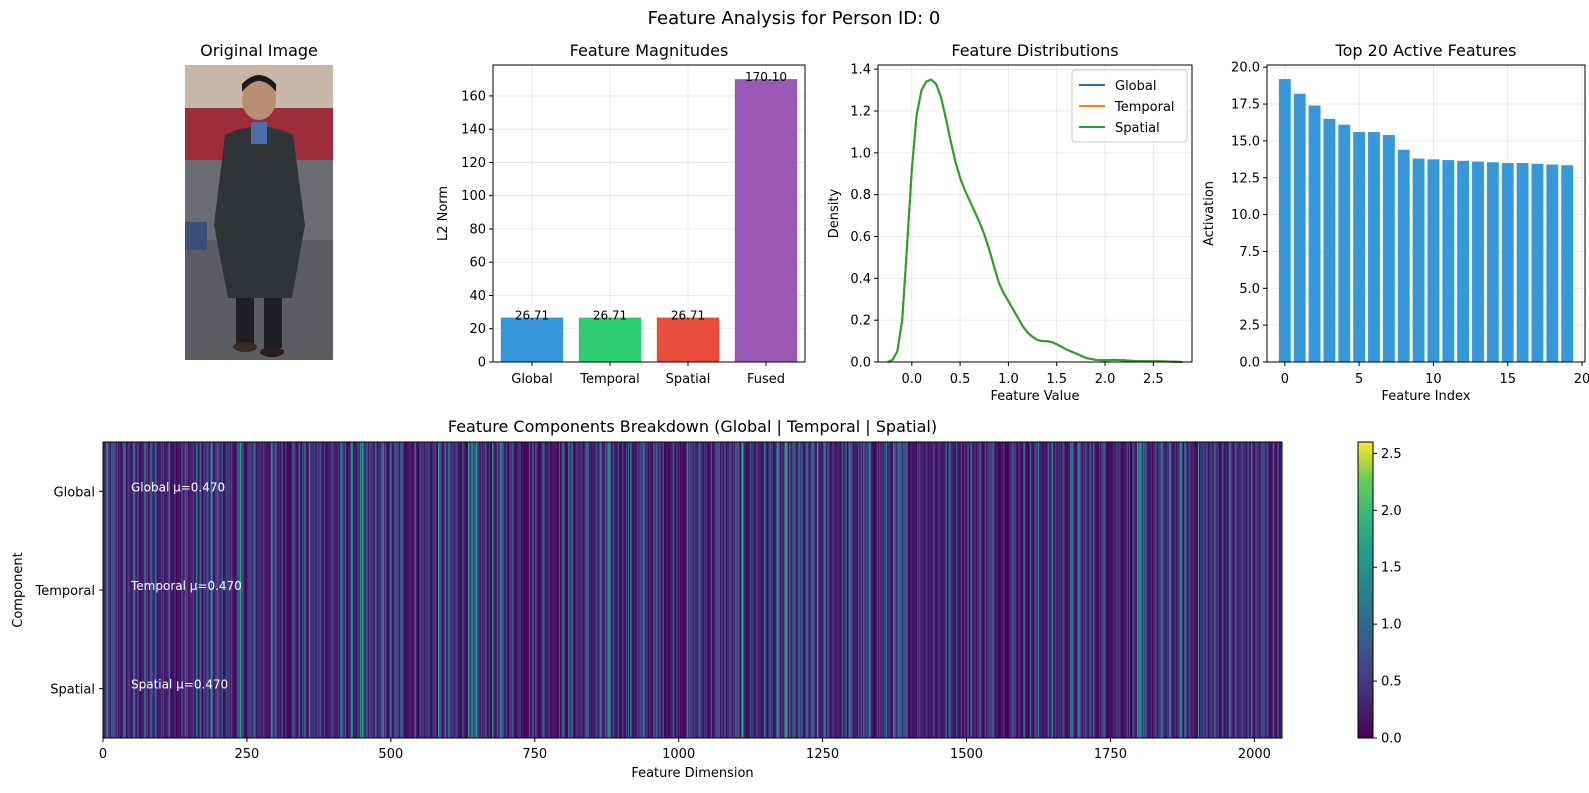 Image resolution: width=1589 pixels, height=793 pixels. Describe the element at coordinates (1129, 106) in the screenshot. I see `legend: Global Temporal Spatial` at that location.